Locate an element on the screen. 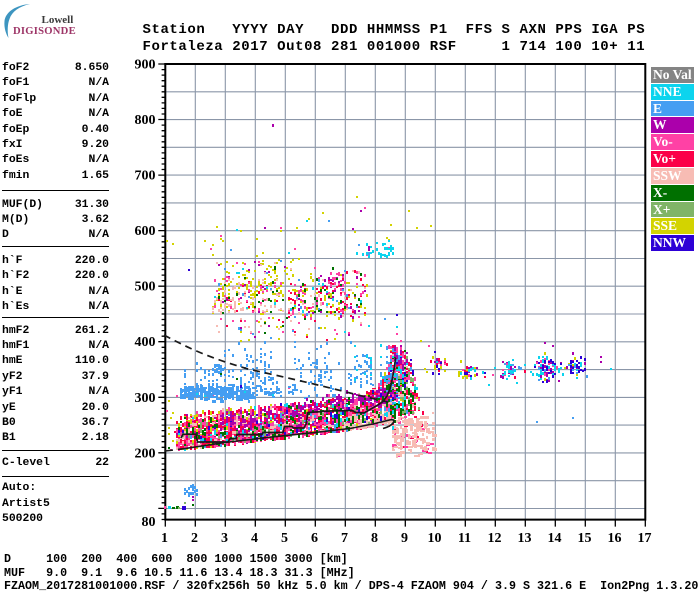  svg-text: 7 is located at coordinates (344, 538).